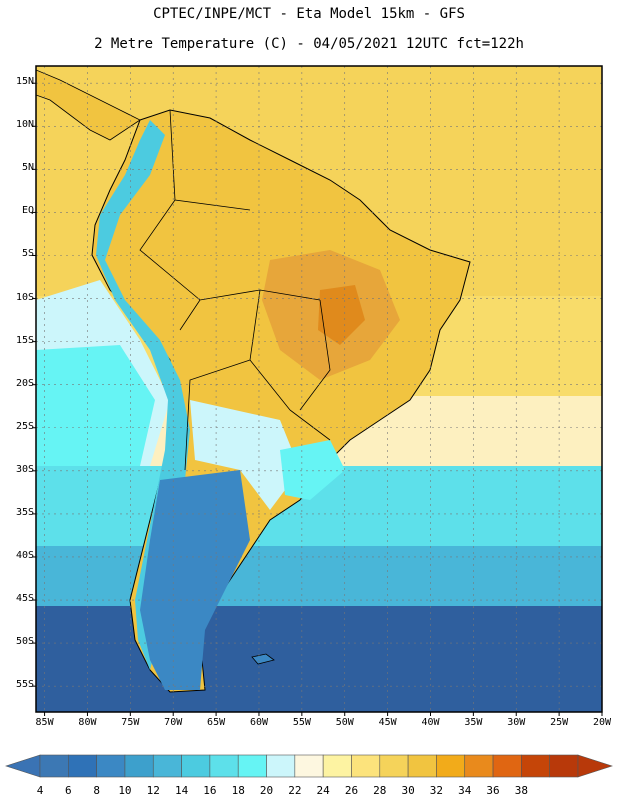 This screenshot has width=618, height=800. I want to click on lon-label: 25W, so click(559, 722).